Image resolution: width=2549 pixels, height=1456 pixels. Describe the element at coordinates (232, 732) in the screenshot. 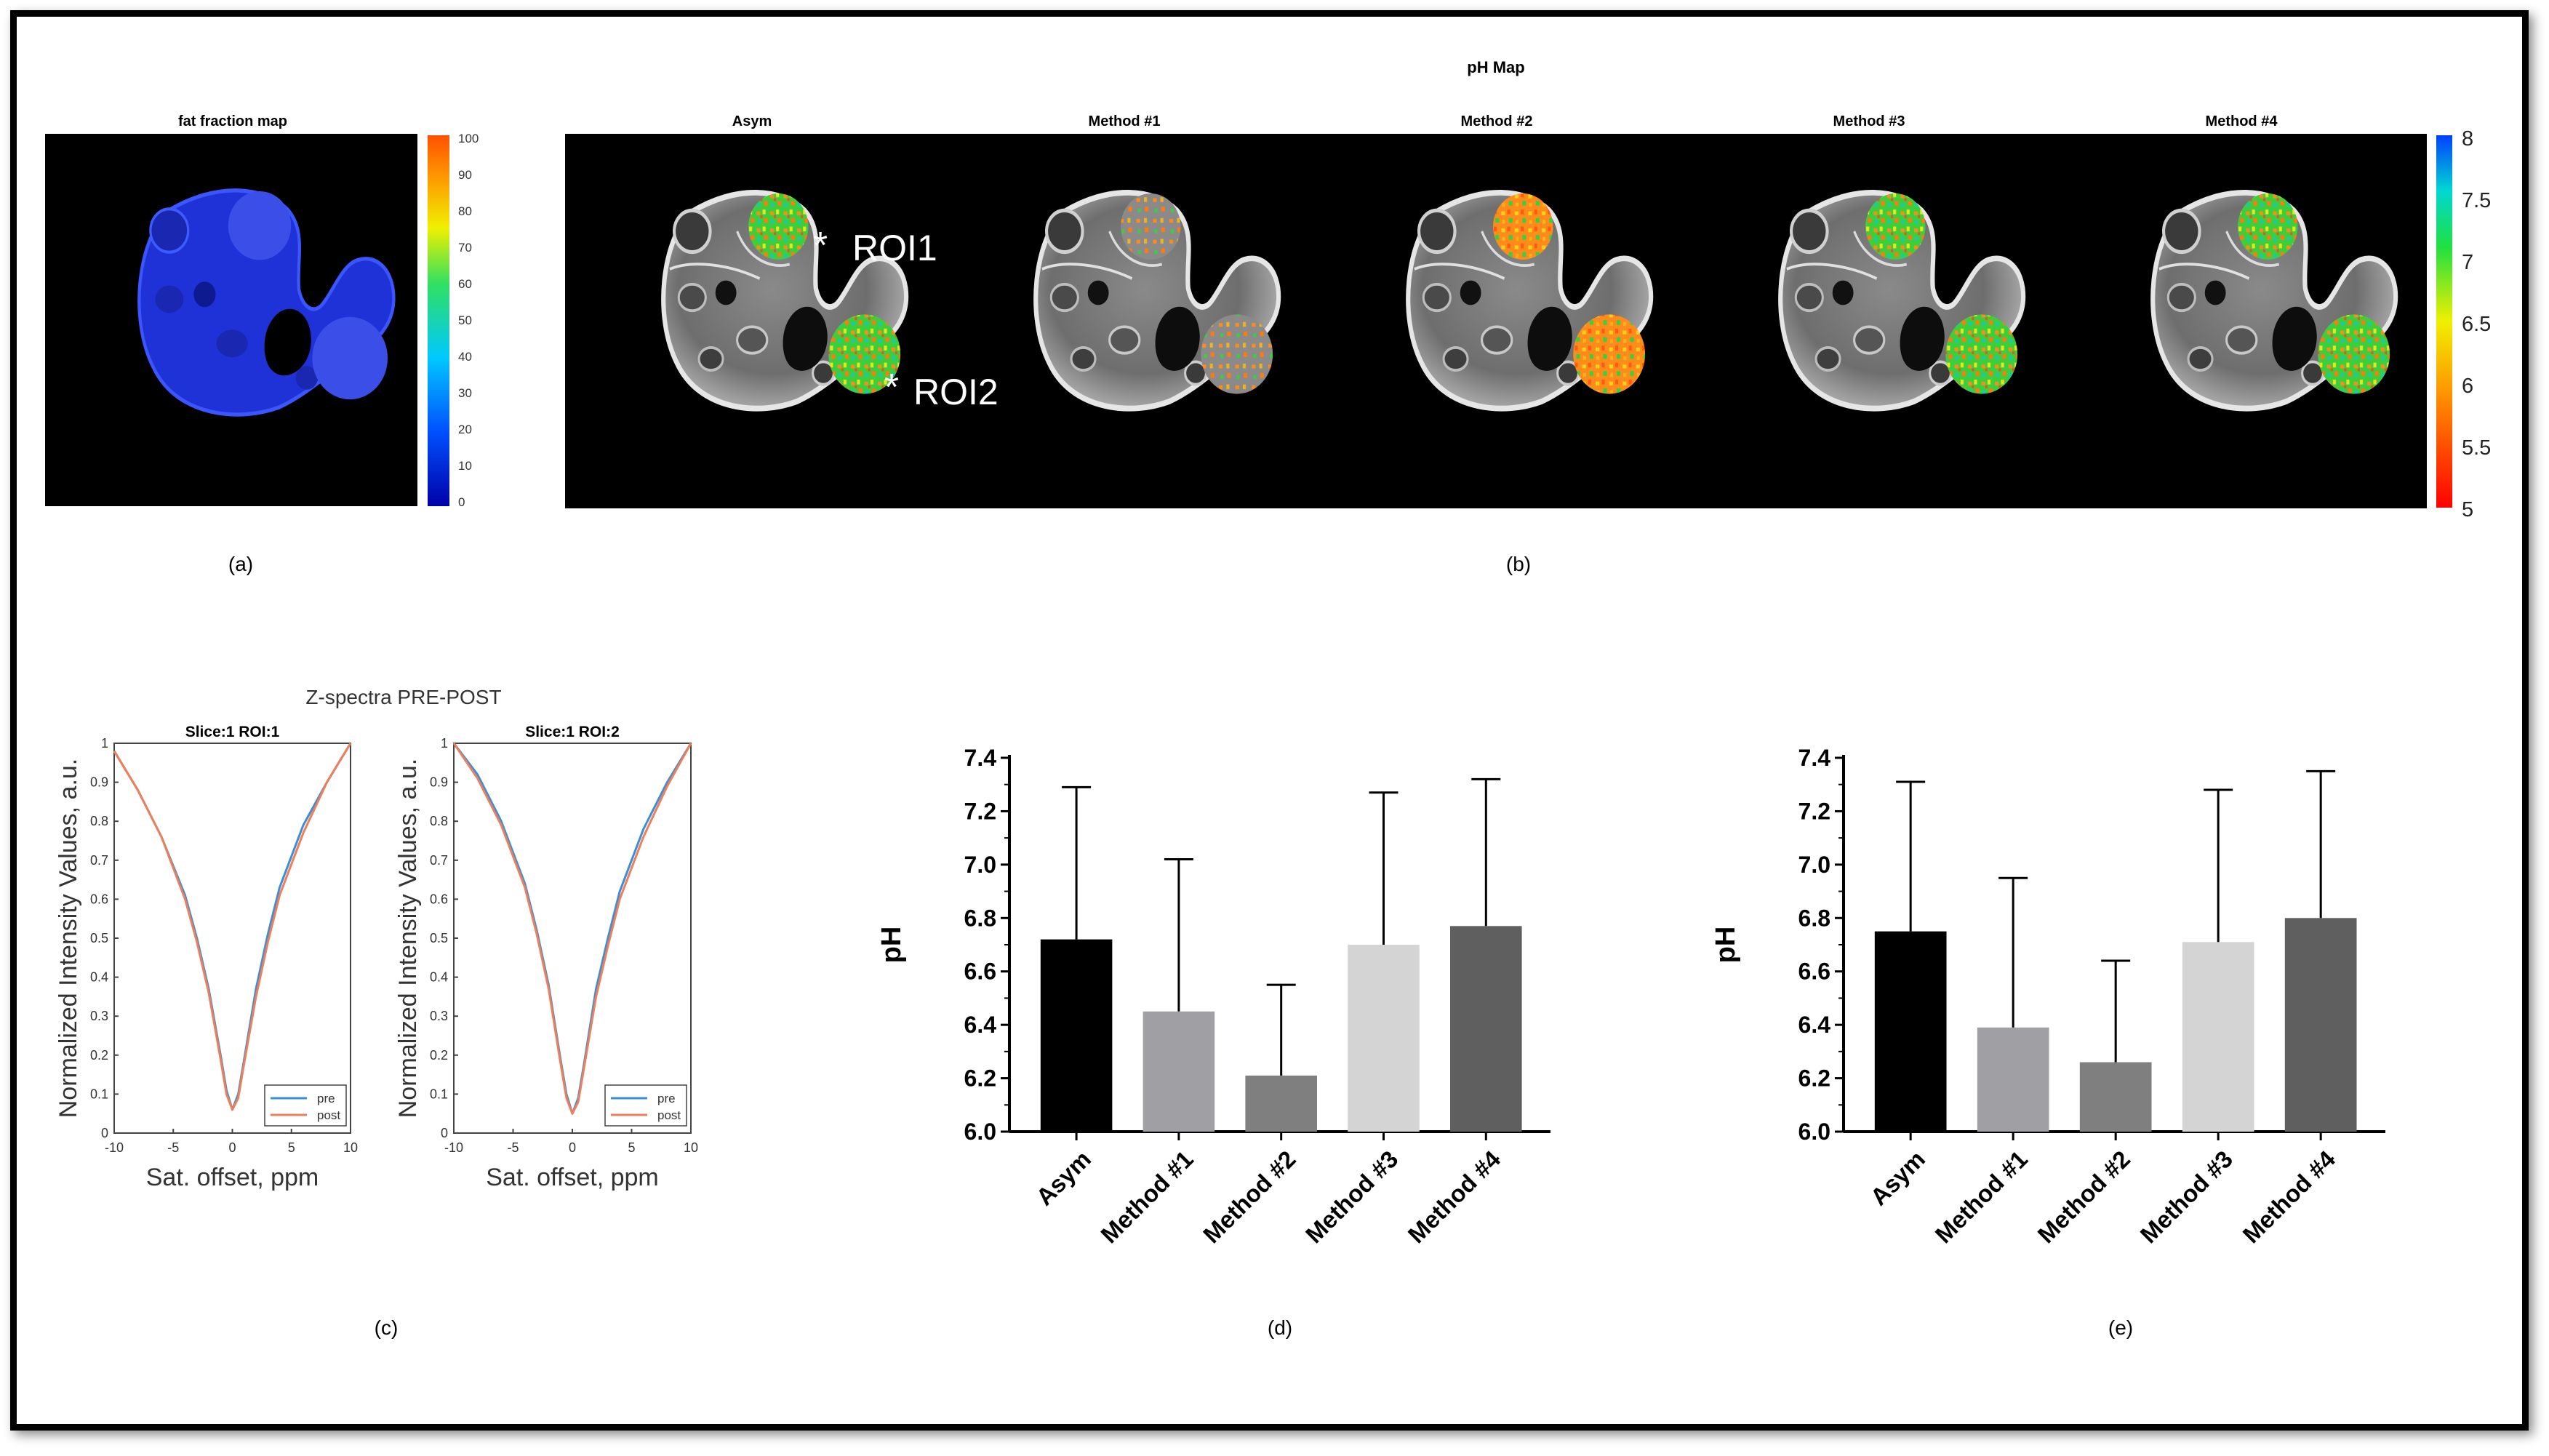

I see `z-subplot-title: Slice:1 ROI:1` at that location.